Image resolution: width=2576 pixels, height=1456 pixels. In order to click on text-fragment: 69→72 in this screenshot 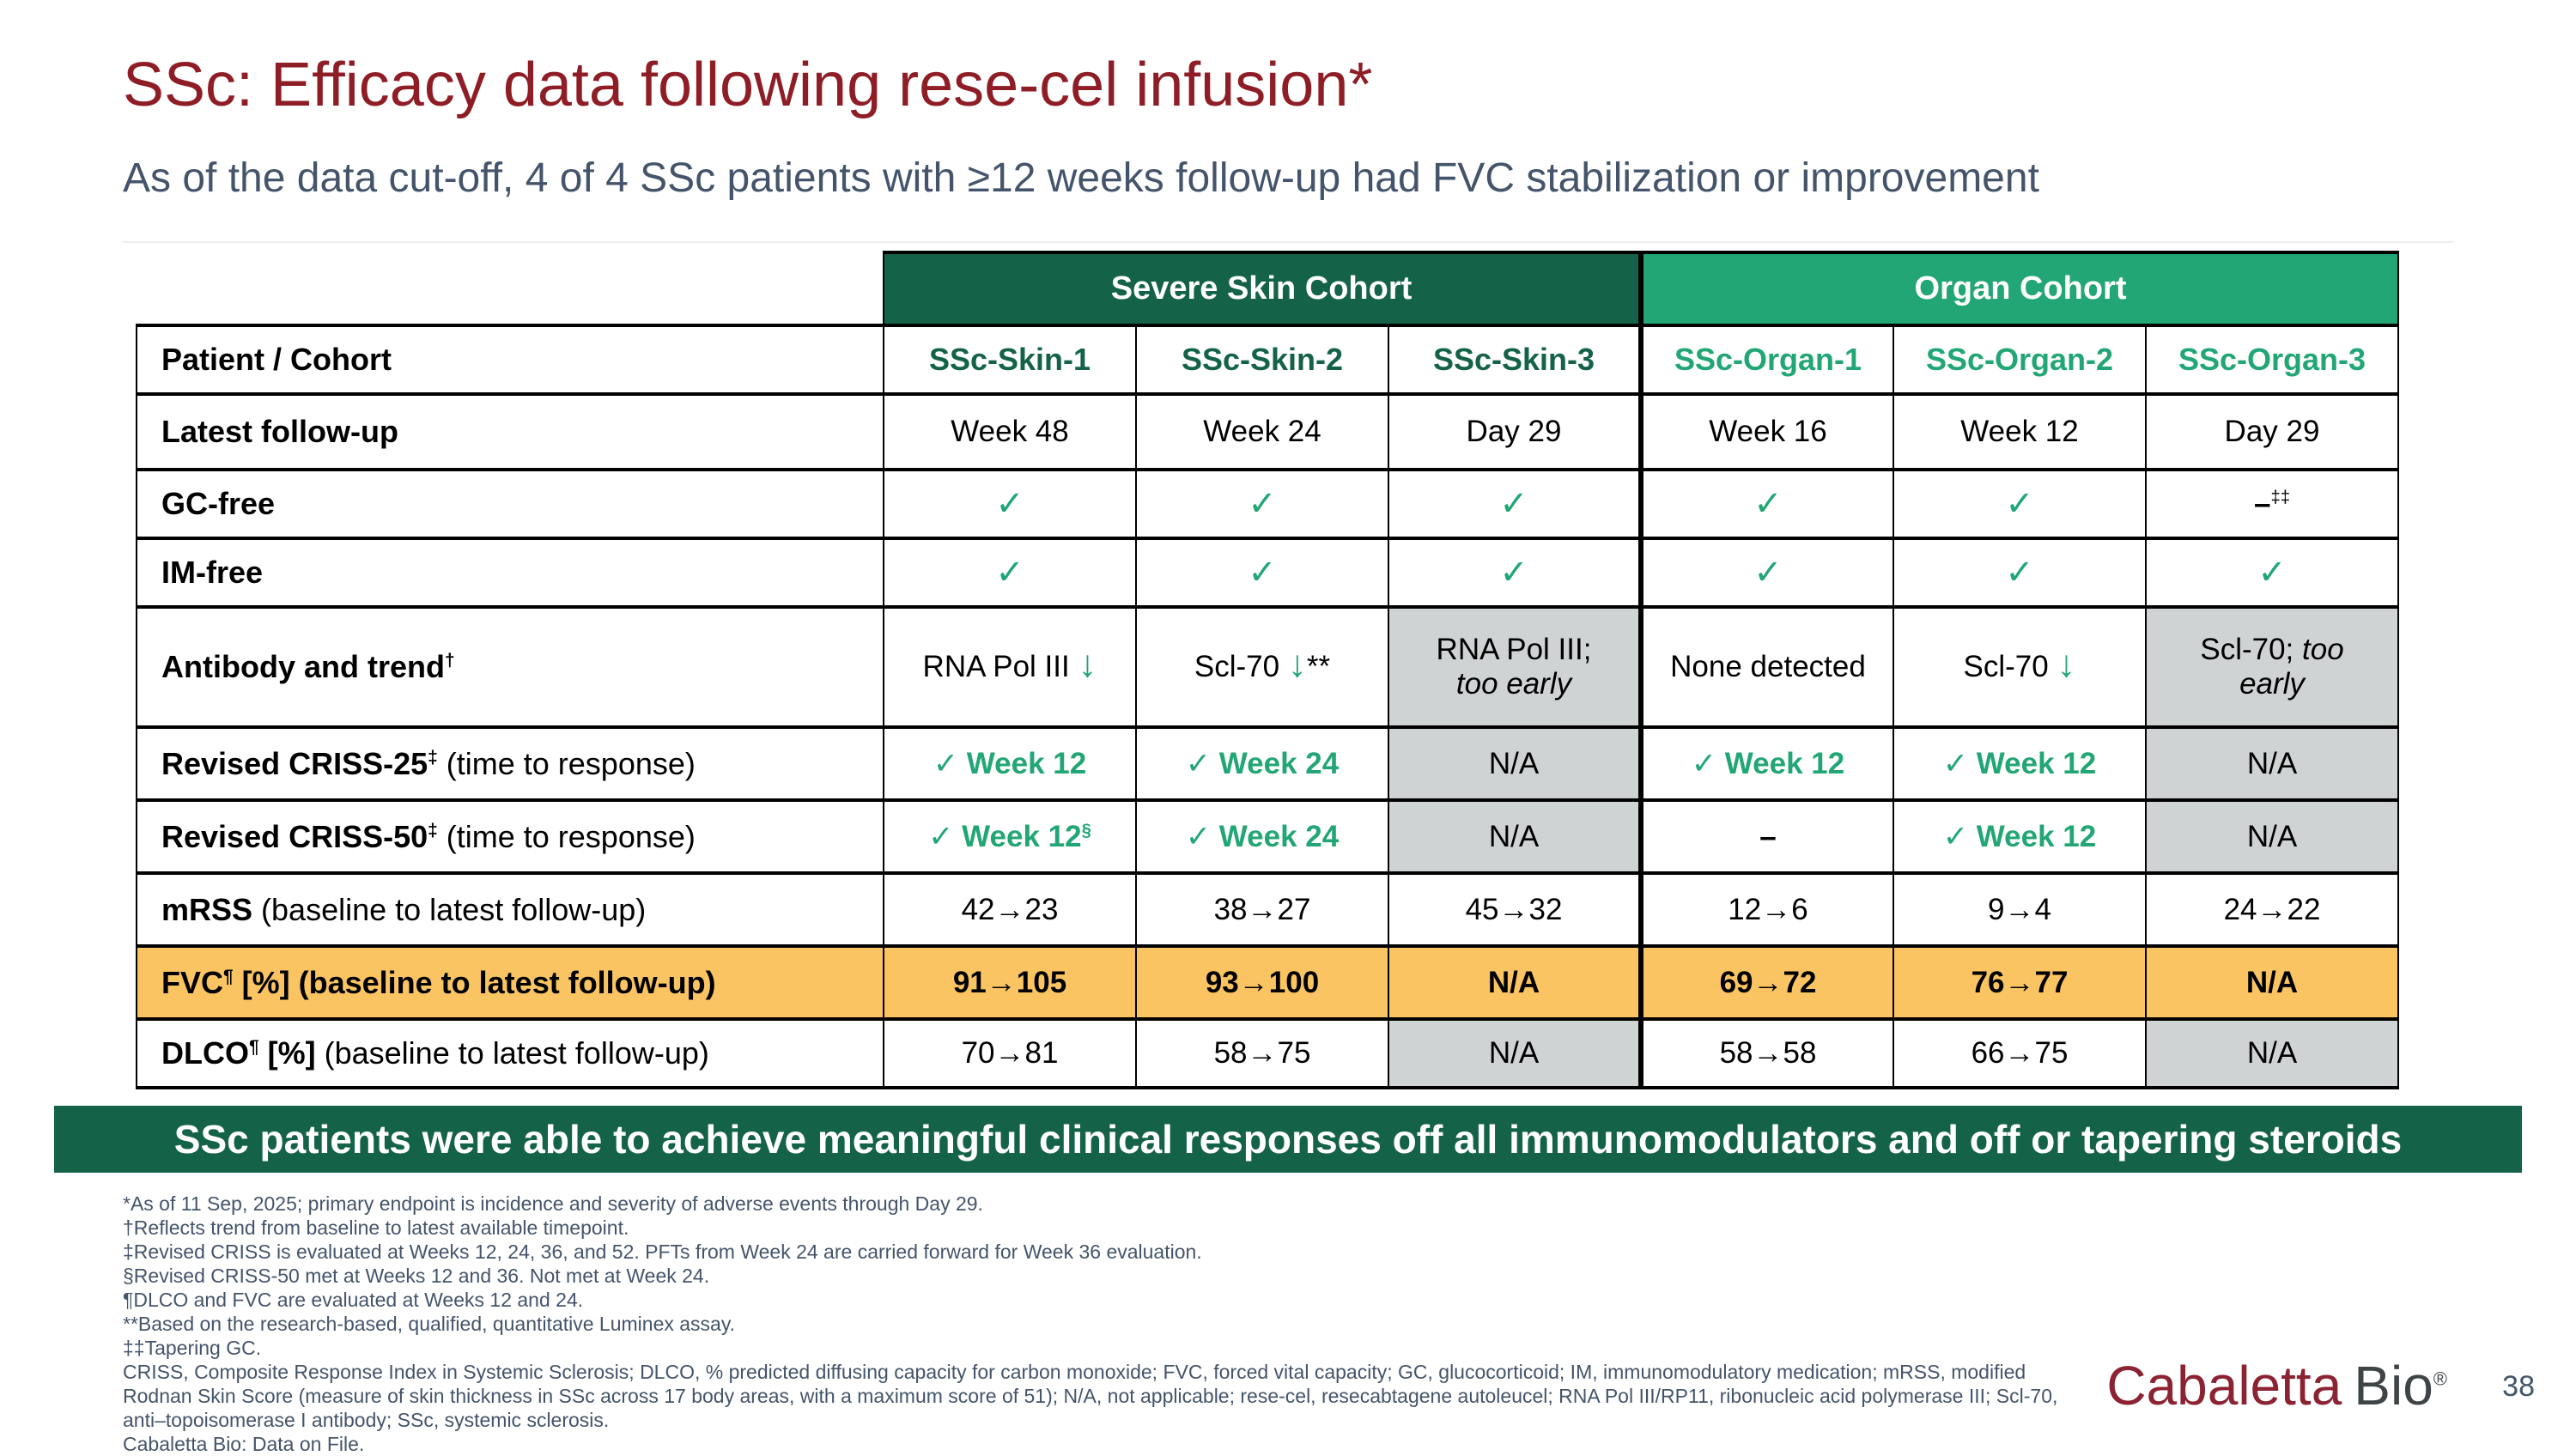, I will do `click(1768, 982)`.